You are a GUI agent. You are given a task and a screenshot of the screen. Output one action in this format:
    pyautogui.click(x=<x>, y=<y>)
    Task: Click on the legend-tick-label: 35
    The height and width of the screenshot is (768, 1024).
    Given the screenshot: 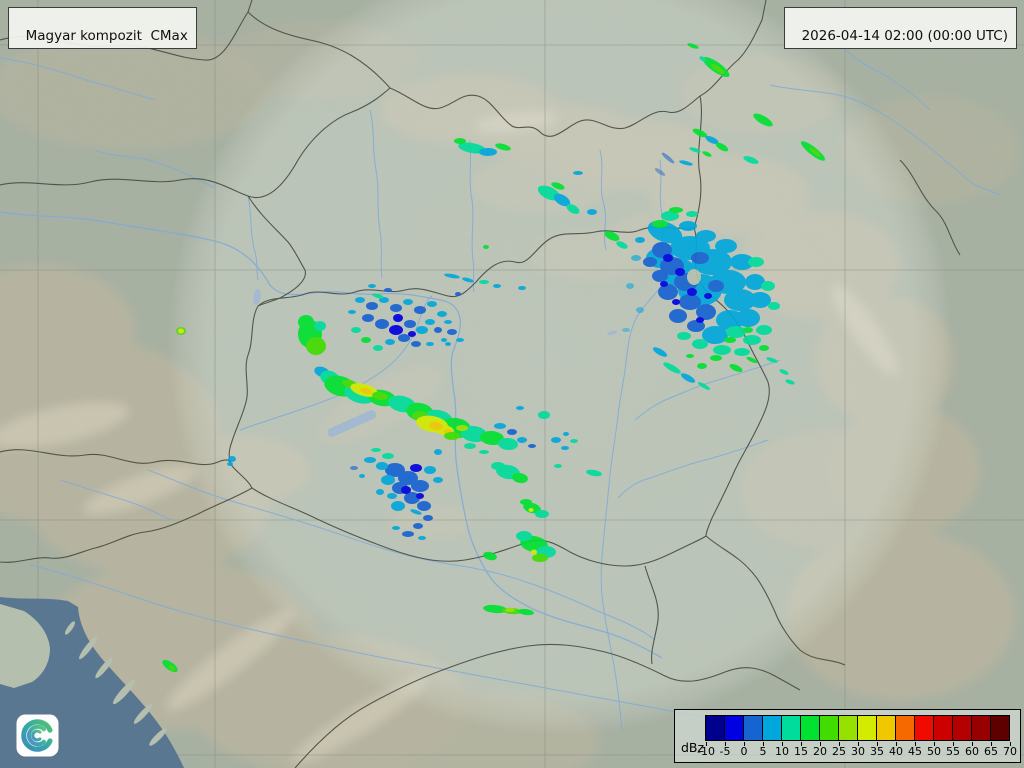 What is the action you would take?
    pyautogui.click(x=877, y=751)
    